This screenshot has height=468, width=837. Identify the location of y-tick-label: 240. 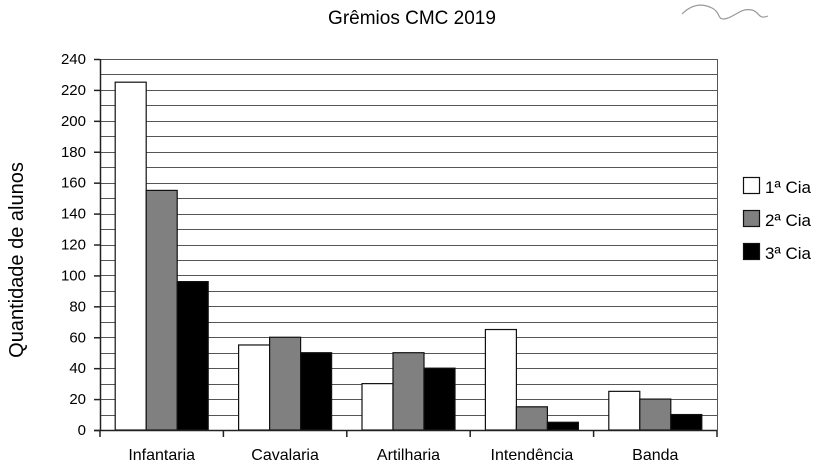
(73, 59).